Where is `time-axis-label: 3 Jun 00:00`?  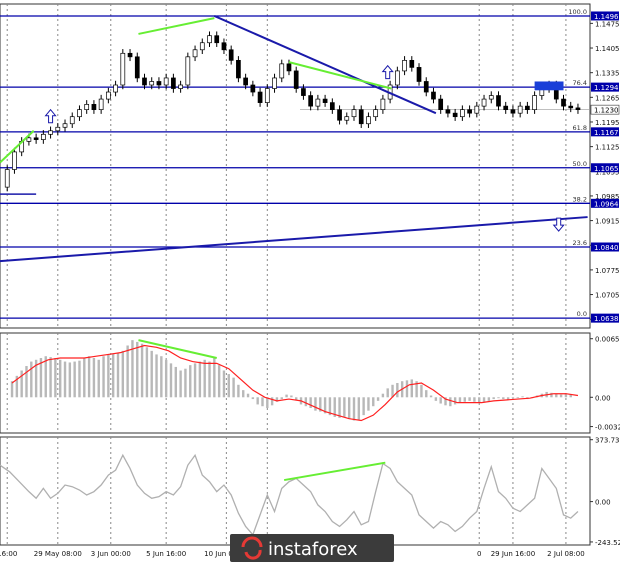 time-axis-label: 3 Jun 00:00 is located at coordinates (111, 554).